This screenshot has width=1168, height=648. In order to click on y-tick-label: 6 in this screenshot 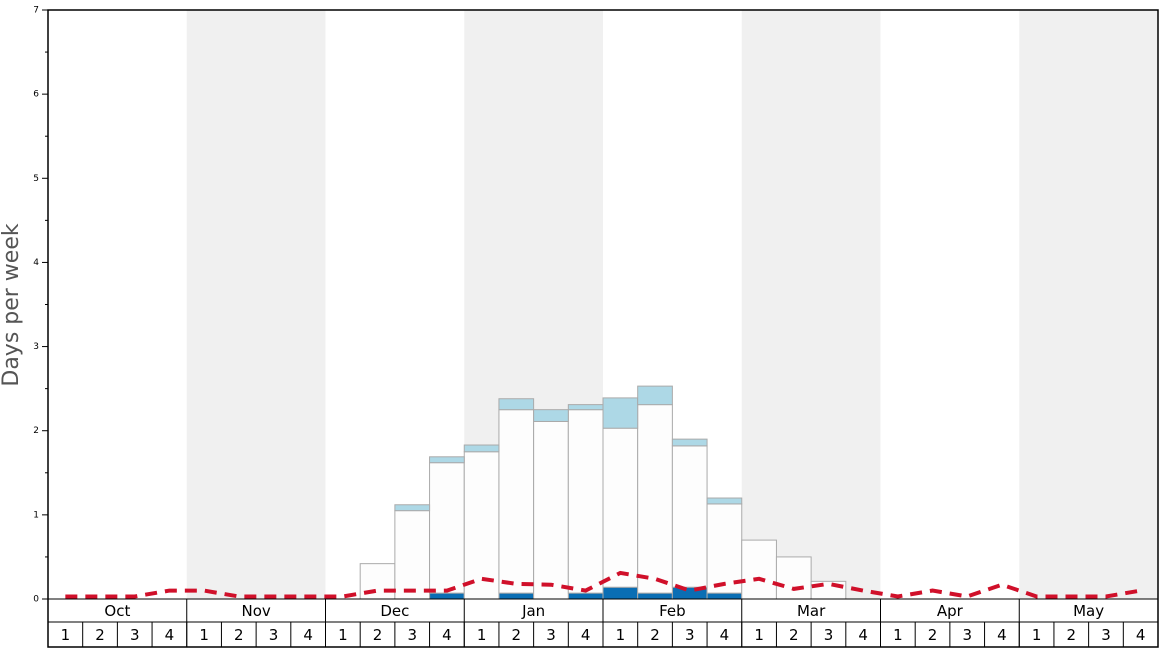, I will do `click(36, 95)`.